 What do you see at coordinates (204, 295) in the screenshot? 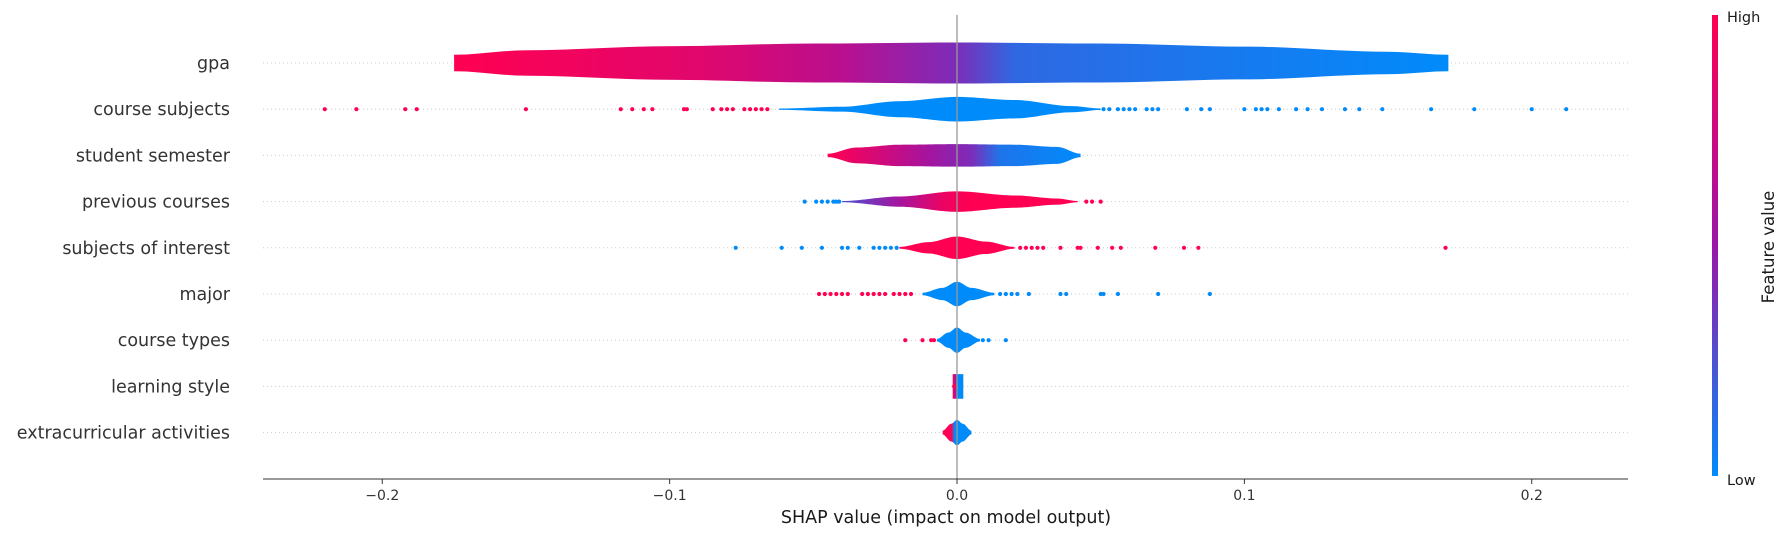
I see `feature-label: major` at bounding box center [204, 295].